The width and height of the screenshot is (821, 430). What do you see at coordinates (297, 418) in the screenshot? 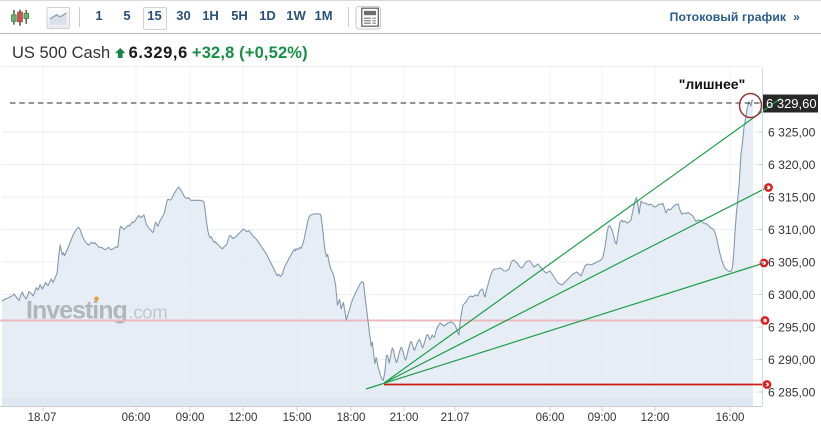
I see `svg-text: 15:00` at bounding box center [297, 418].